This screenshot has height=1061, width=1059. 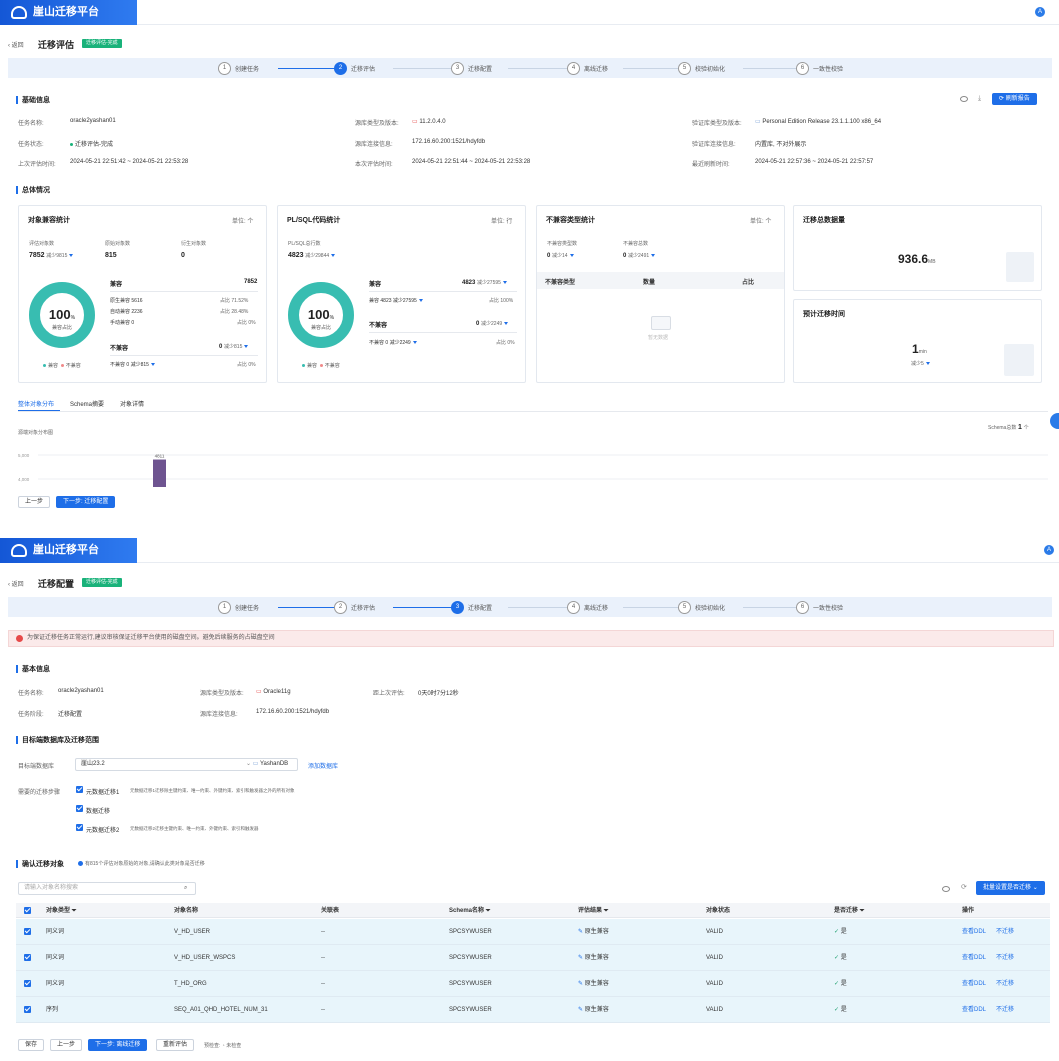 What do you see at coordinates (533, 470) in the screenshot?
I see `object-distribution-chart: 5,000 4,000 4811` at bounding box center [533, 470].